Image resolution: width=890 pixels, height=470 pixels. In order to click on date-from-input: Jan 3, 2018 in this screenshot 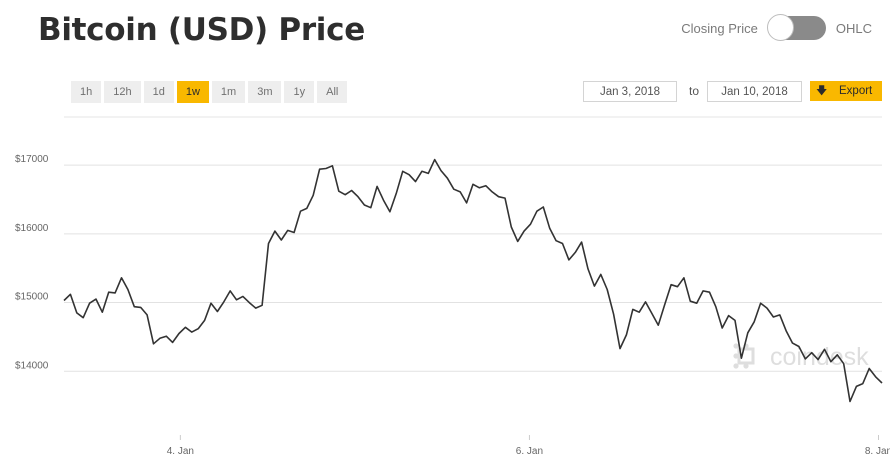, I will do `click(630, 91)`.